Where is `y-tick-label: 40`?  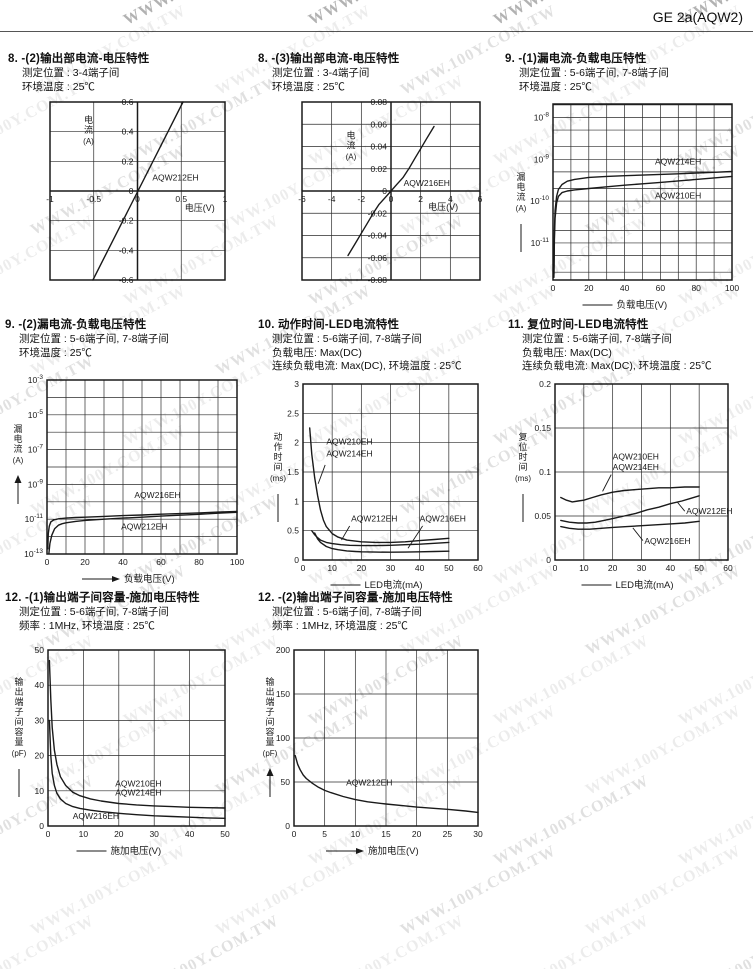
y-tick-label: 40 is located at coordinates (40, 685).